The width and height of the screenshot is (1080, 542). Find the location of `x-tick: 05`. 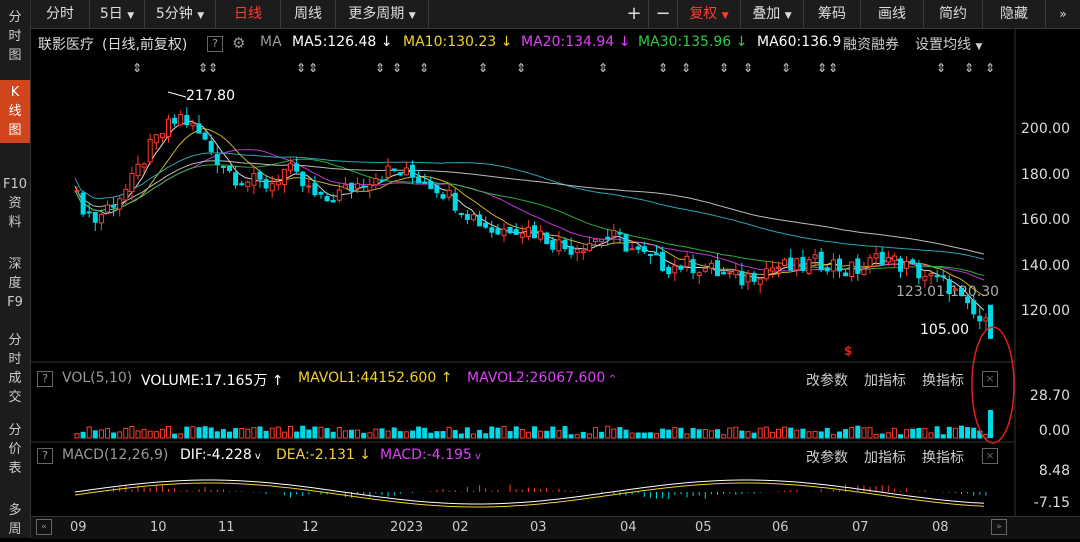

x-tick: 05 is located at coordinates (703, 527).